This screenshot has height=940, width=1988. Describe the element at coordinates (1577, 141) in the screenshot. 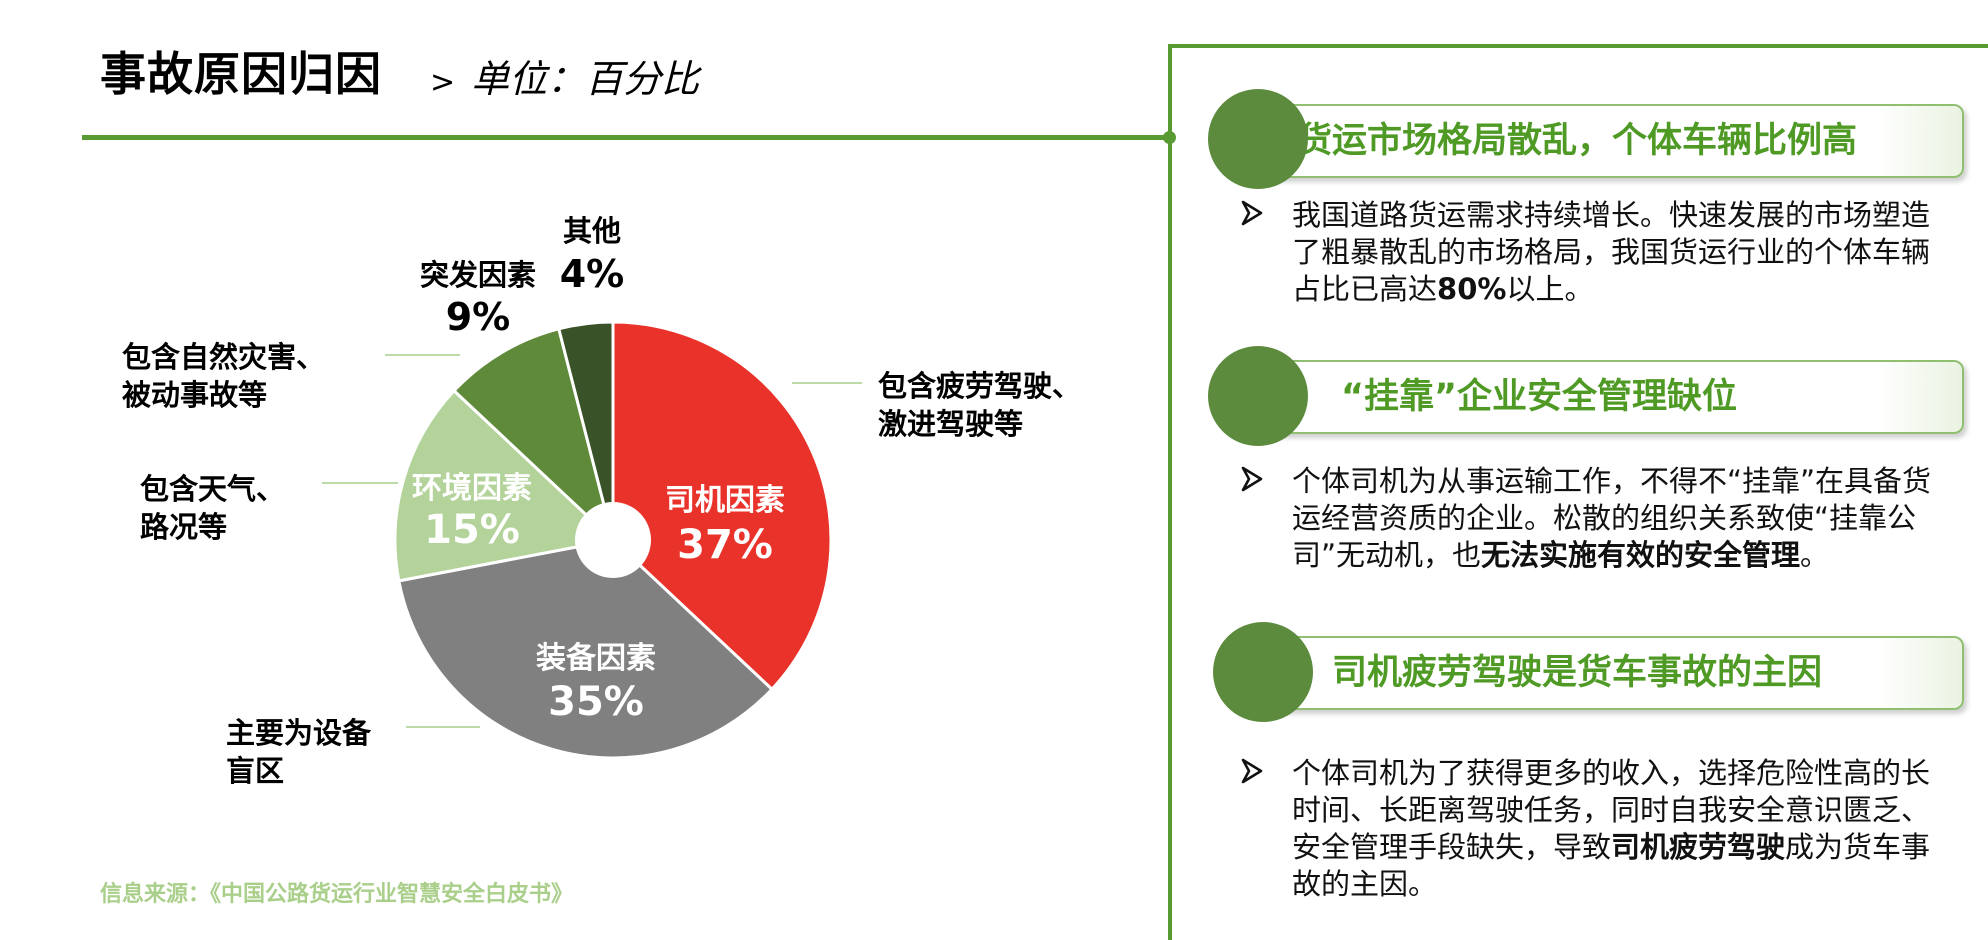

I see `heading-1: 货运市场格局散乱，个体车辆比例高` at that location.